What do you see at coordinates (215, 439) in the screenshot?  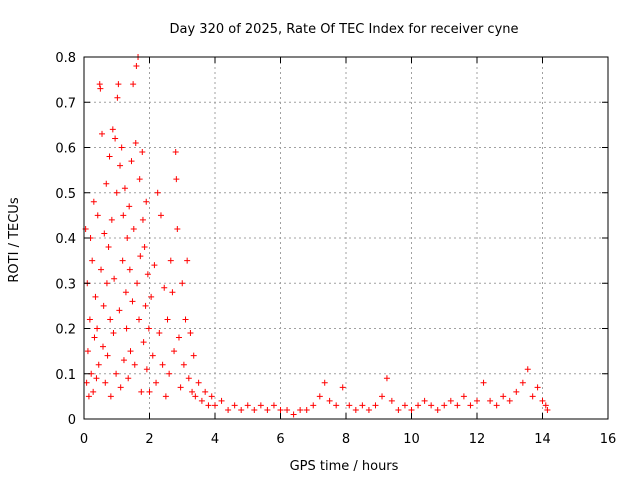 I see `x-tick-label: 4` at bounding box center [215, 439].